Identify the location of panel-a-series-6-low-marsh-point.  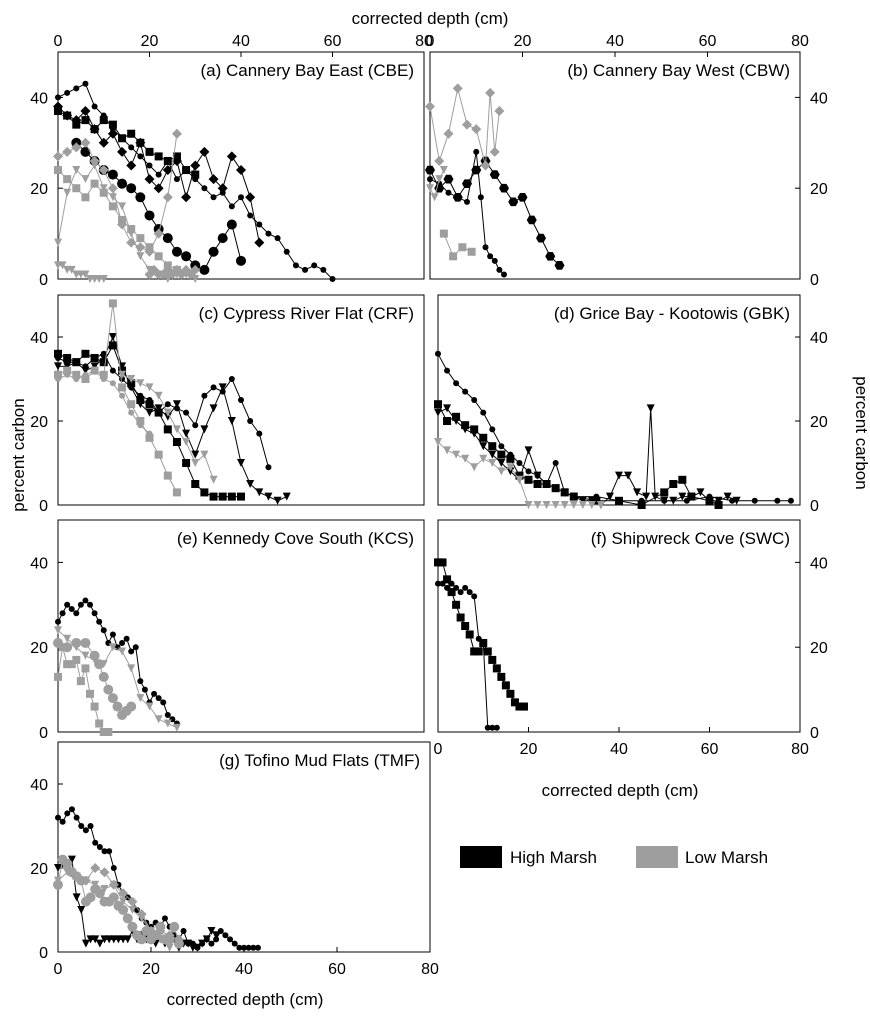
(122, 219).